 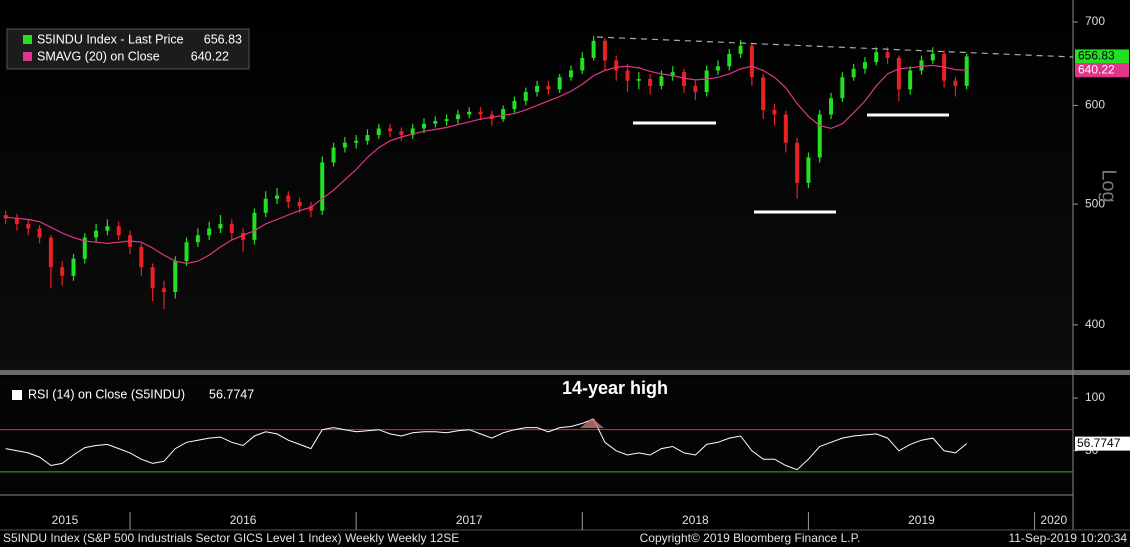 I want to click on legend-box, so click(x=128, y=49).